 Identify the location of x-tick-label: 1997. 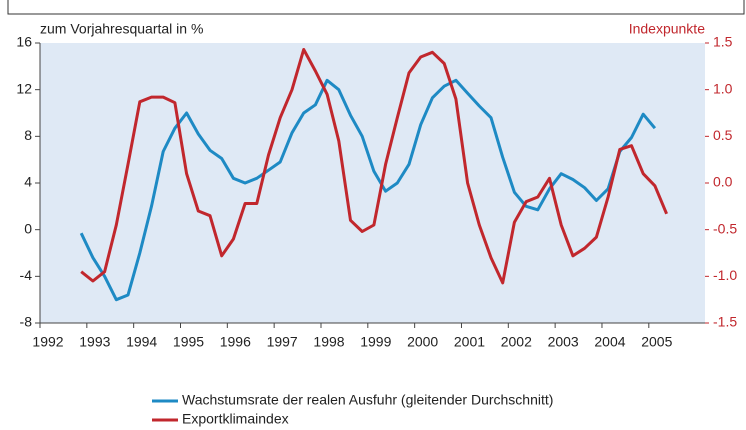
(282, 342).